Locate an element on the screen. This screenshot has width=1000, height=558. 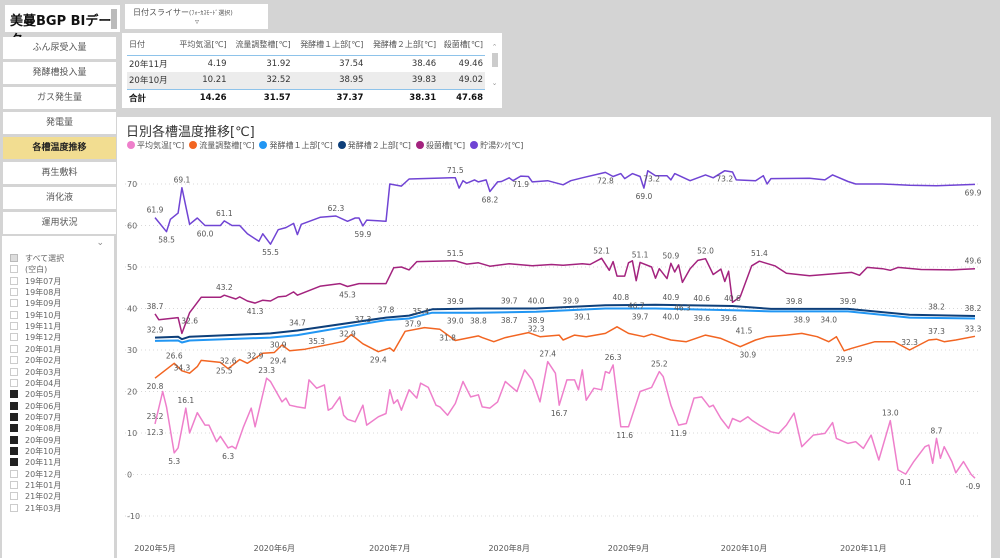
data-label: 38.2 is located at coordinates (973, 308).